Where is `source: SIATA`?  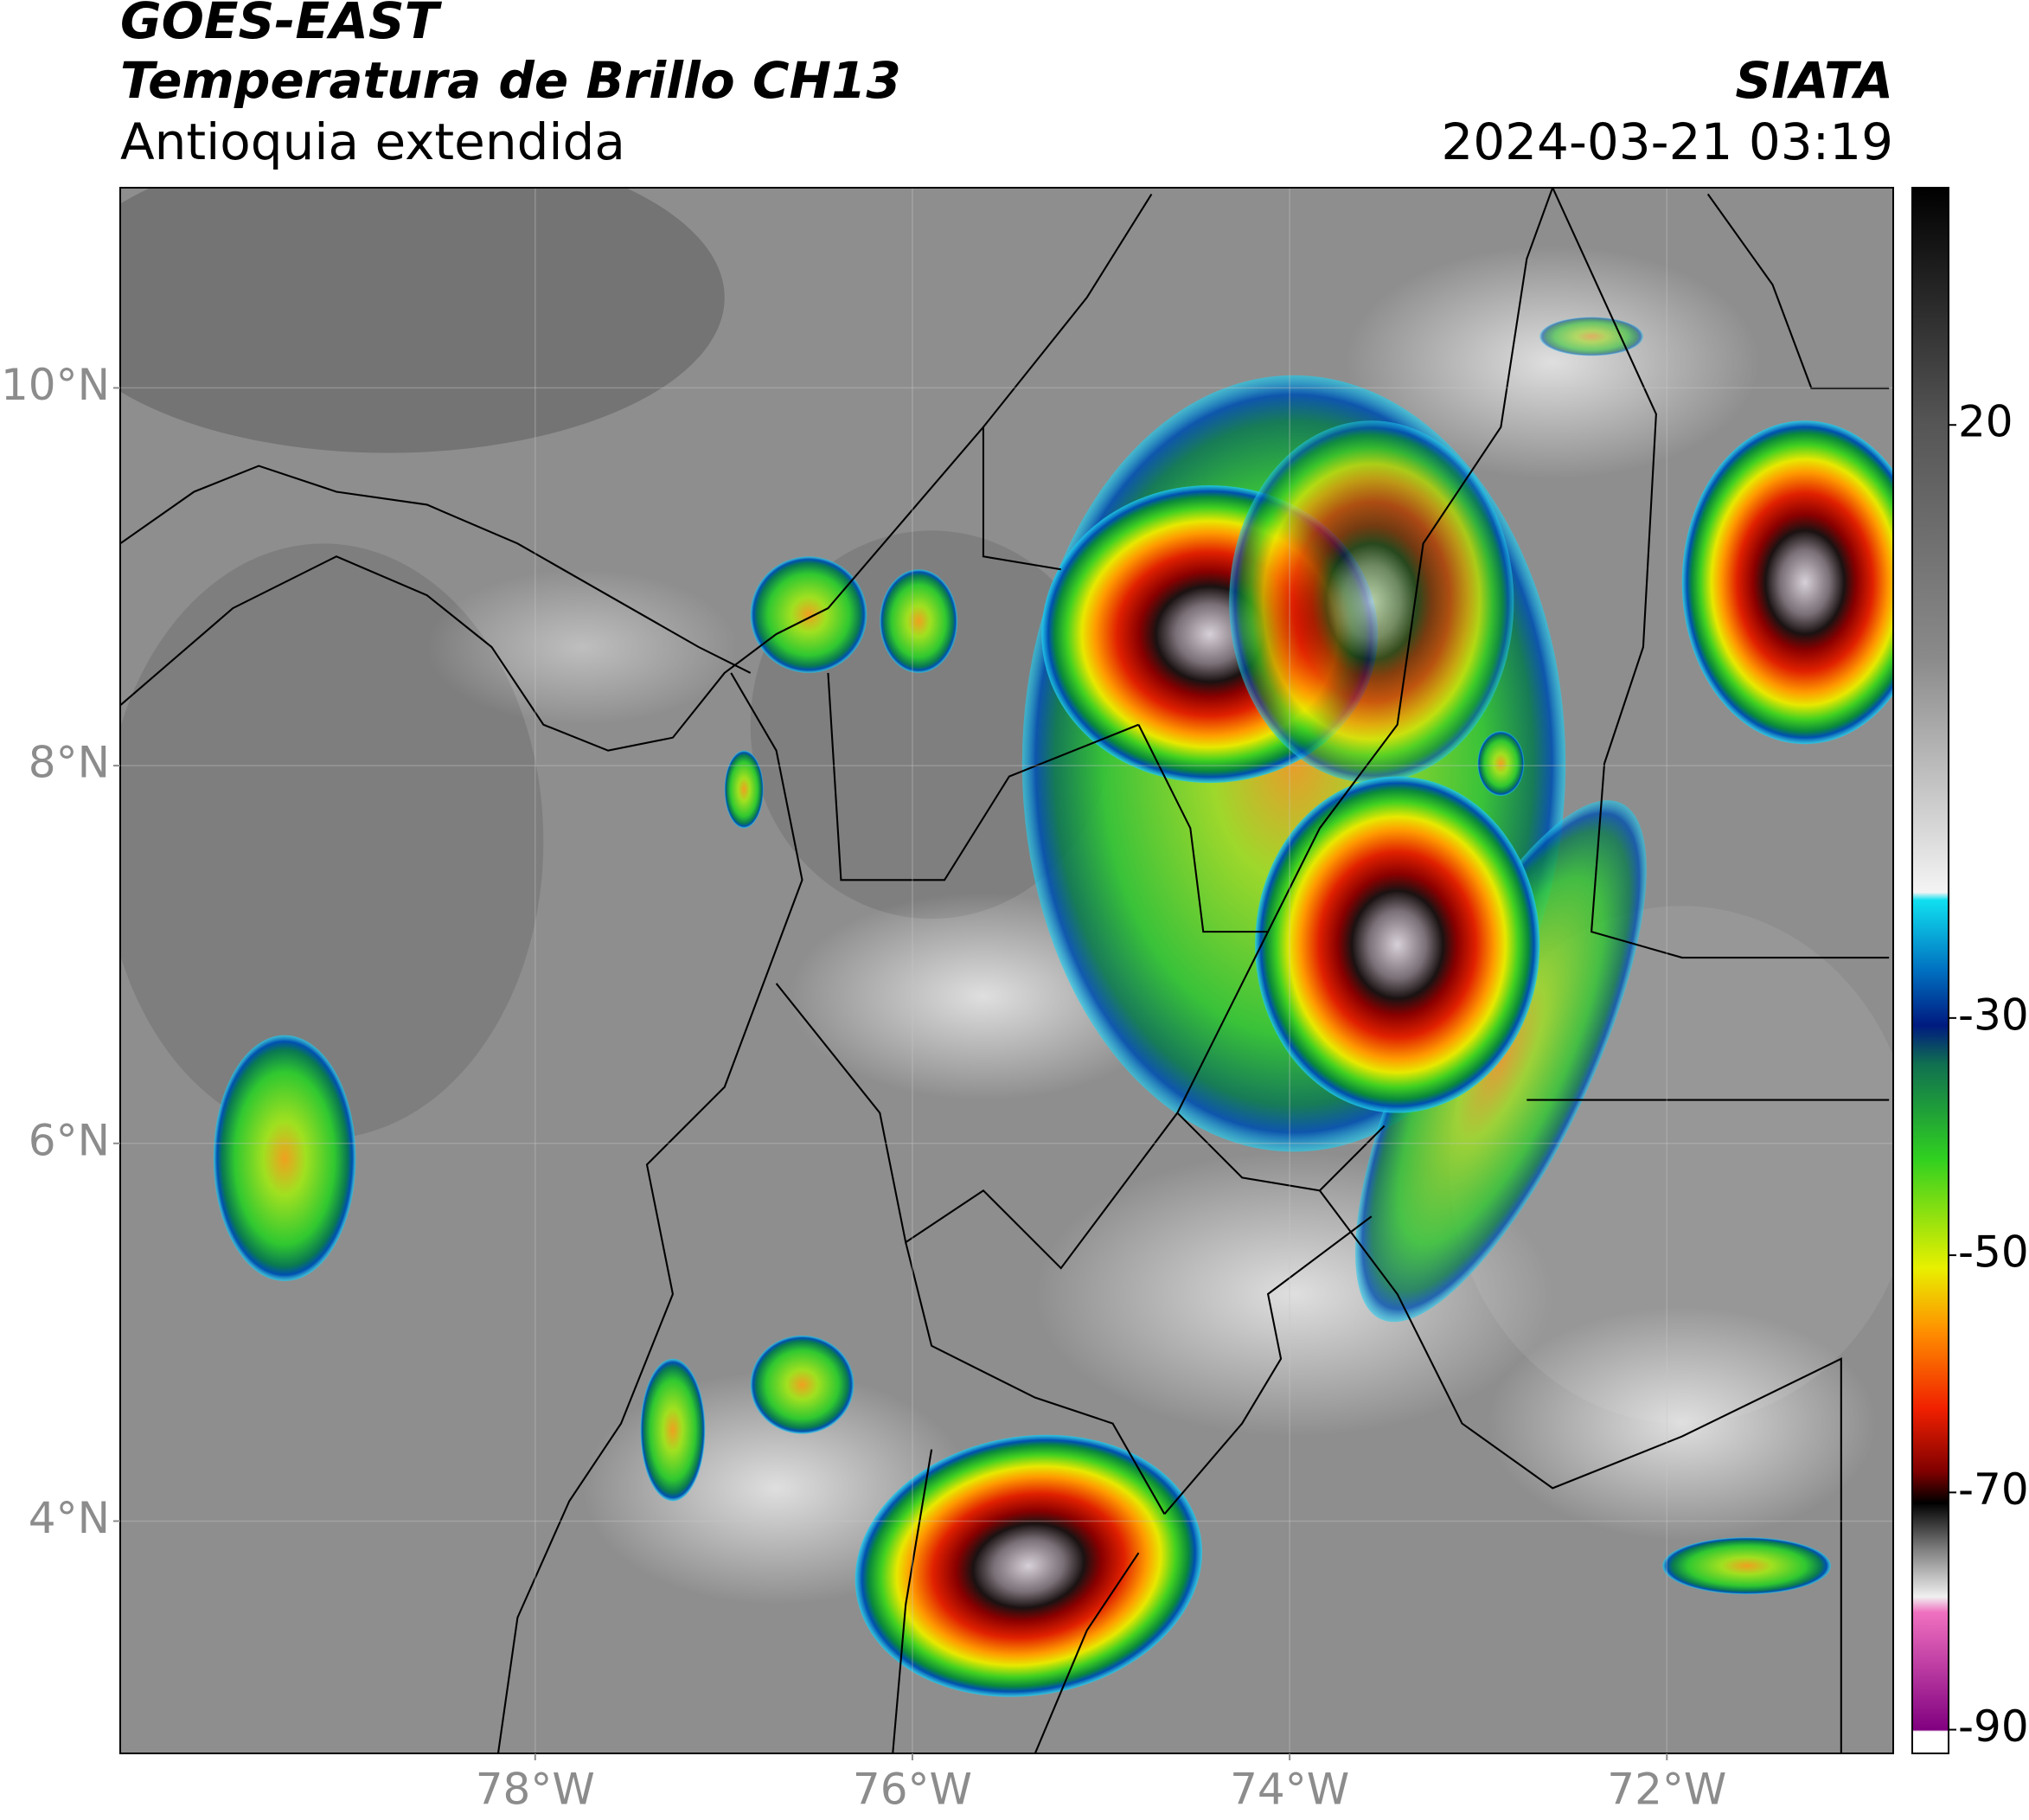
source: SIATA is located at coordinates (1814, 80).